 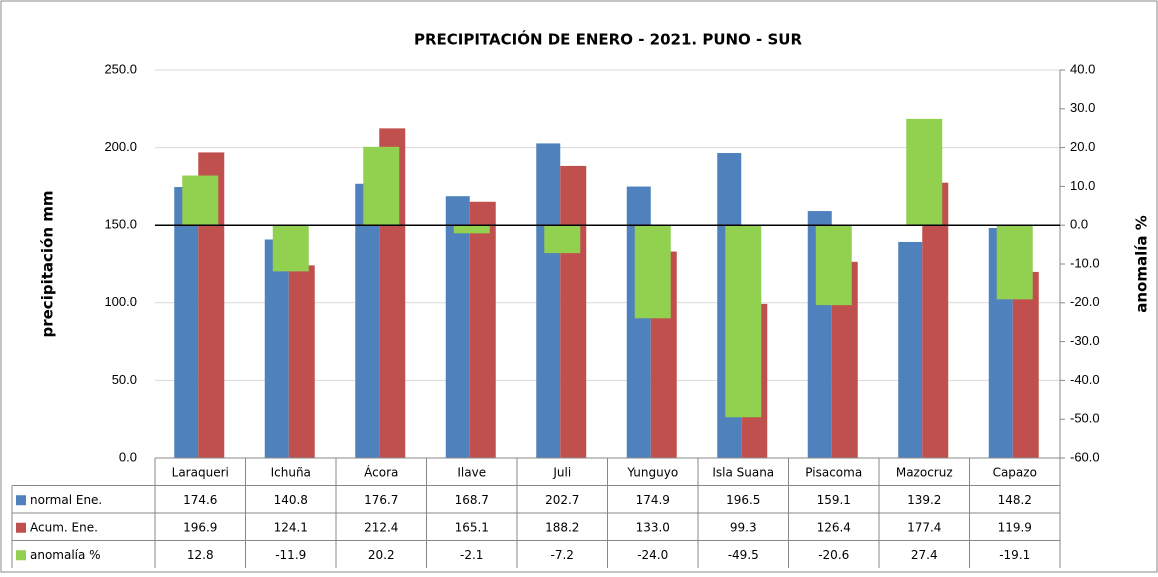 I want to click on table-value: 174.9, so click(x=653, y=500).